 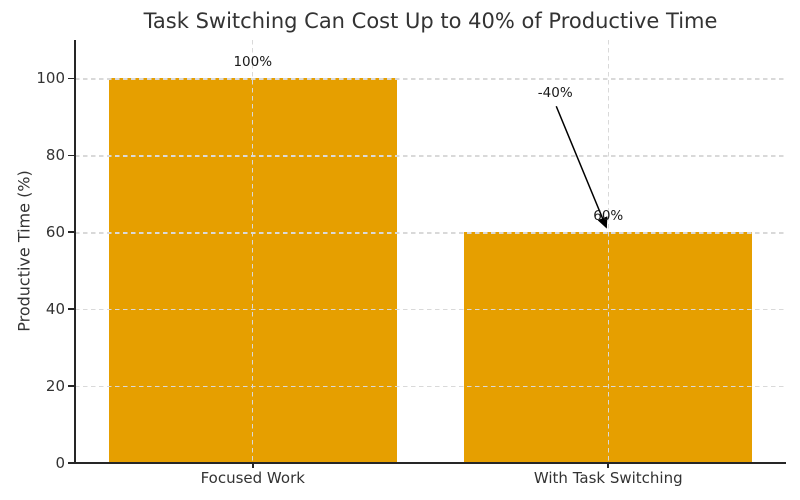 What do you see at coordinates (253, 251) in the screenshot?
I see `v-gridline-focused-work` at bounding box center [253, 251].